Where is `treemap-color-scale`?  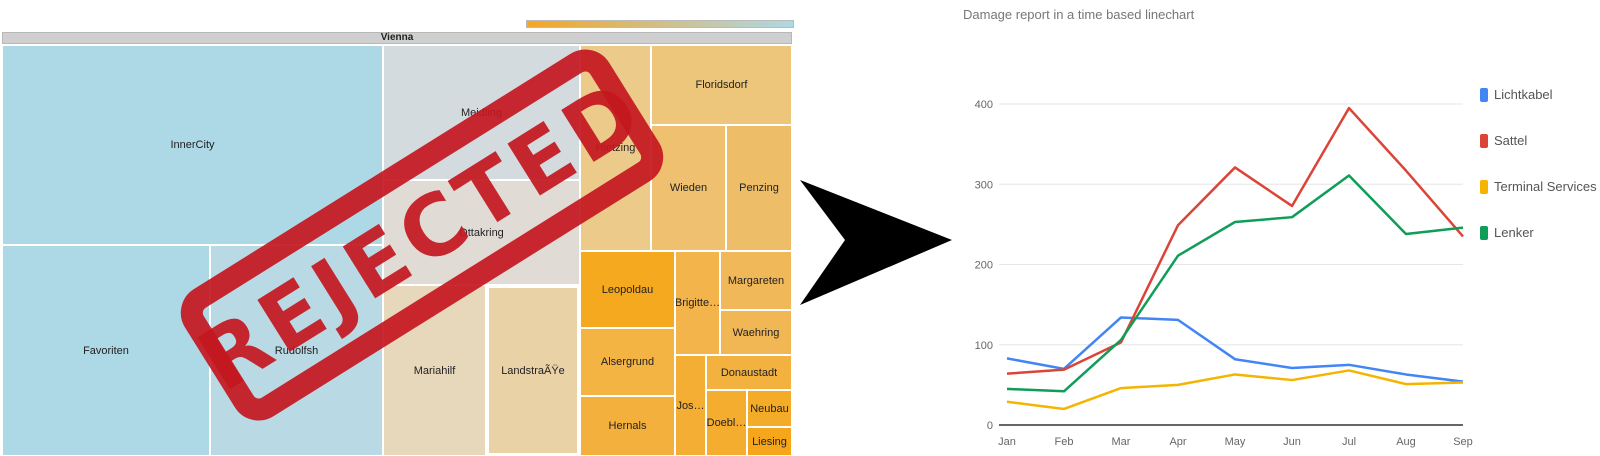 treemap-color-scale is located at coordinates (660, 24).